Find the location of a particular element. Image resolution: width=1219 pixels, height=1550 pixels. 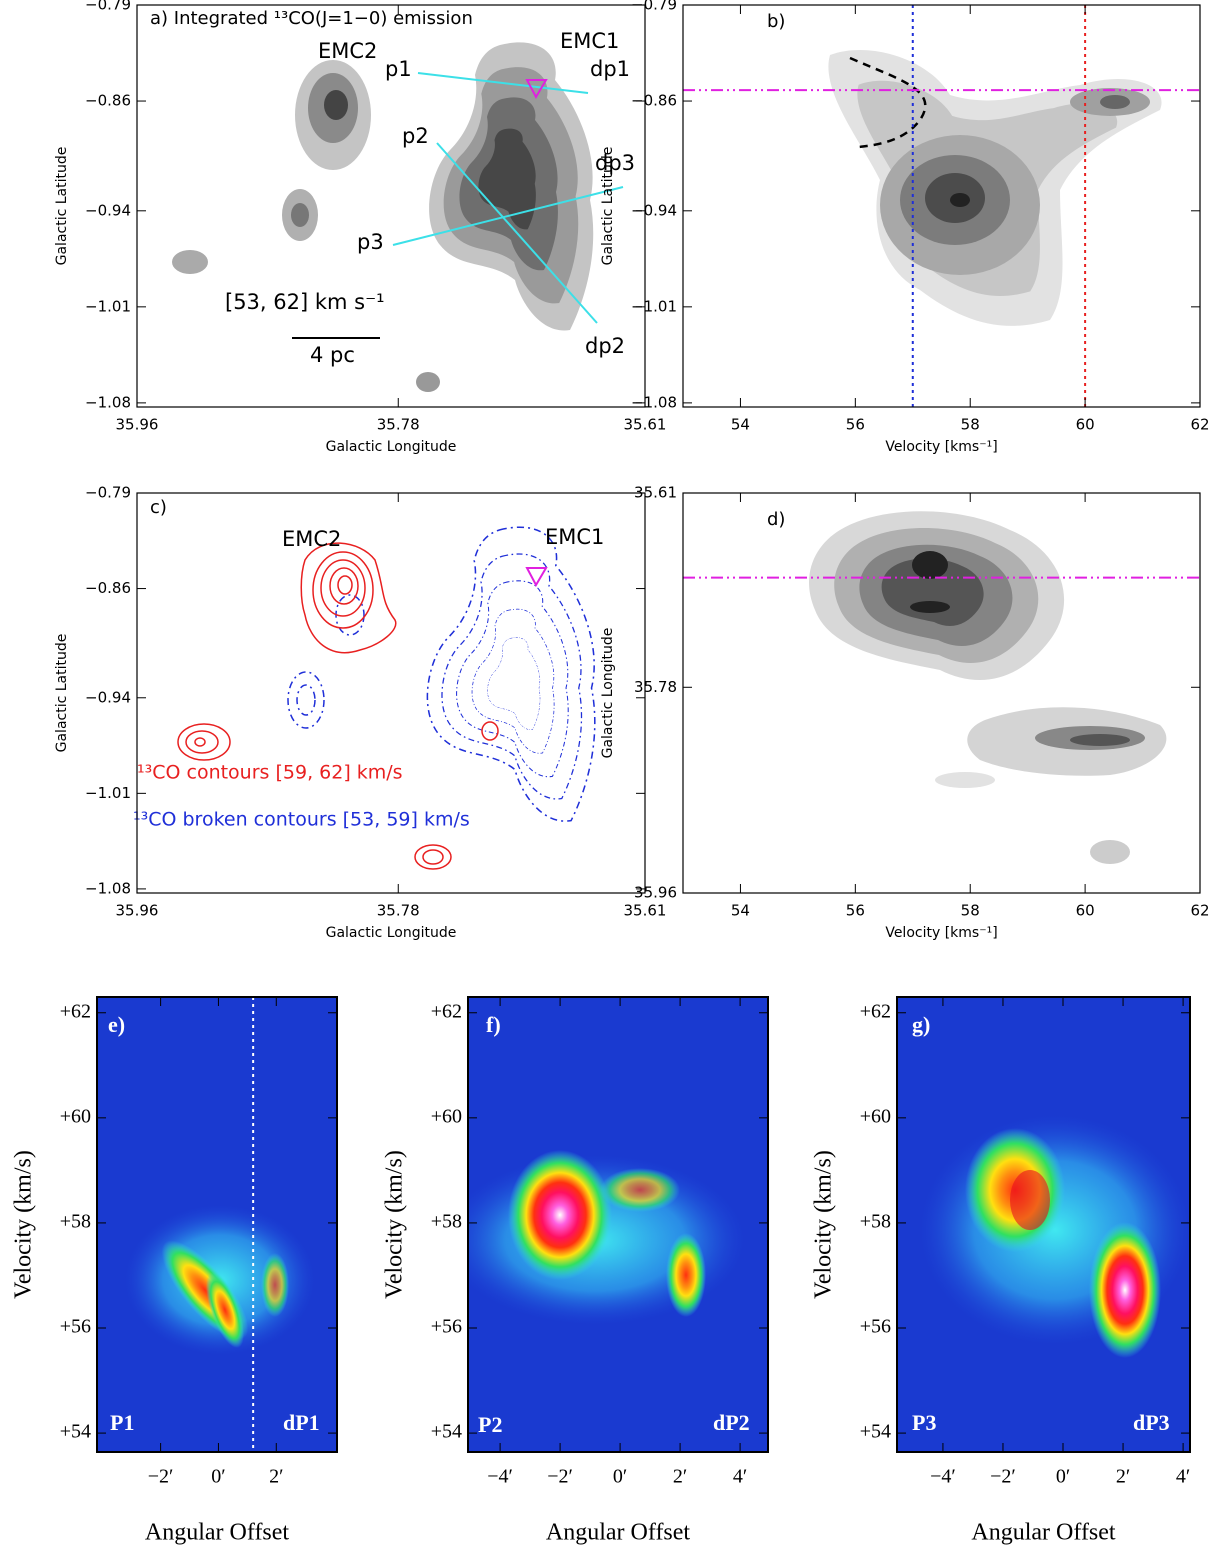

panel-title: e) is located at coordinates (116, 1024).